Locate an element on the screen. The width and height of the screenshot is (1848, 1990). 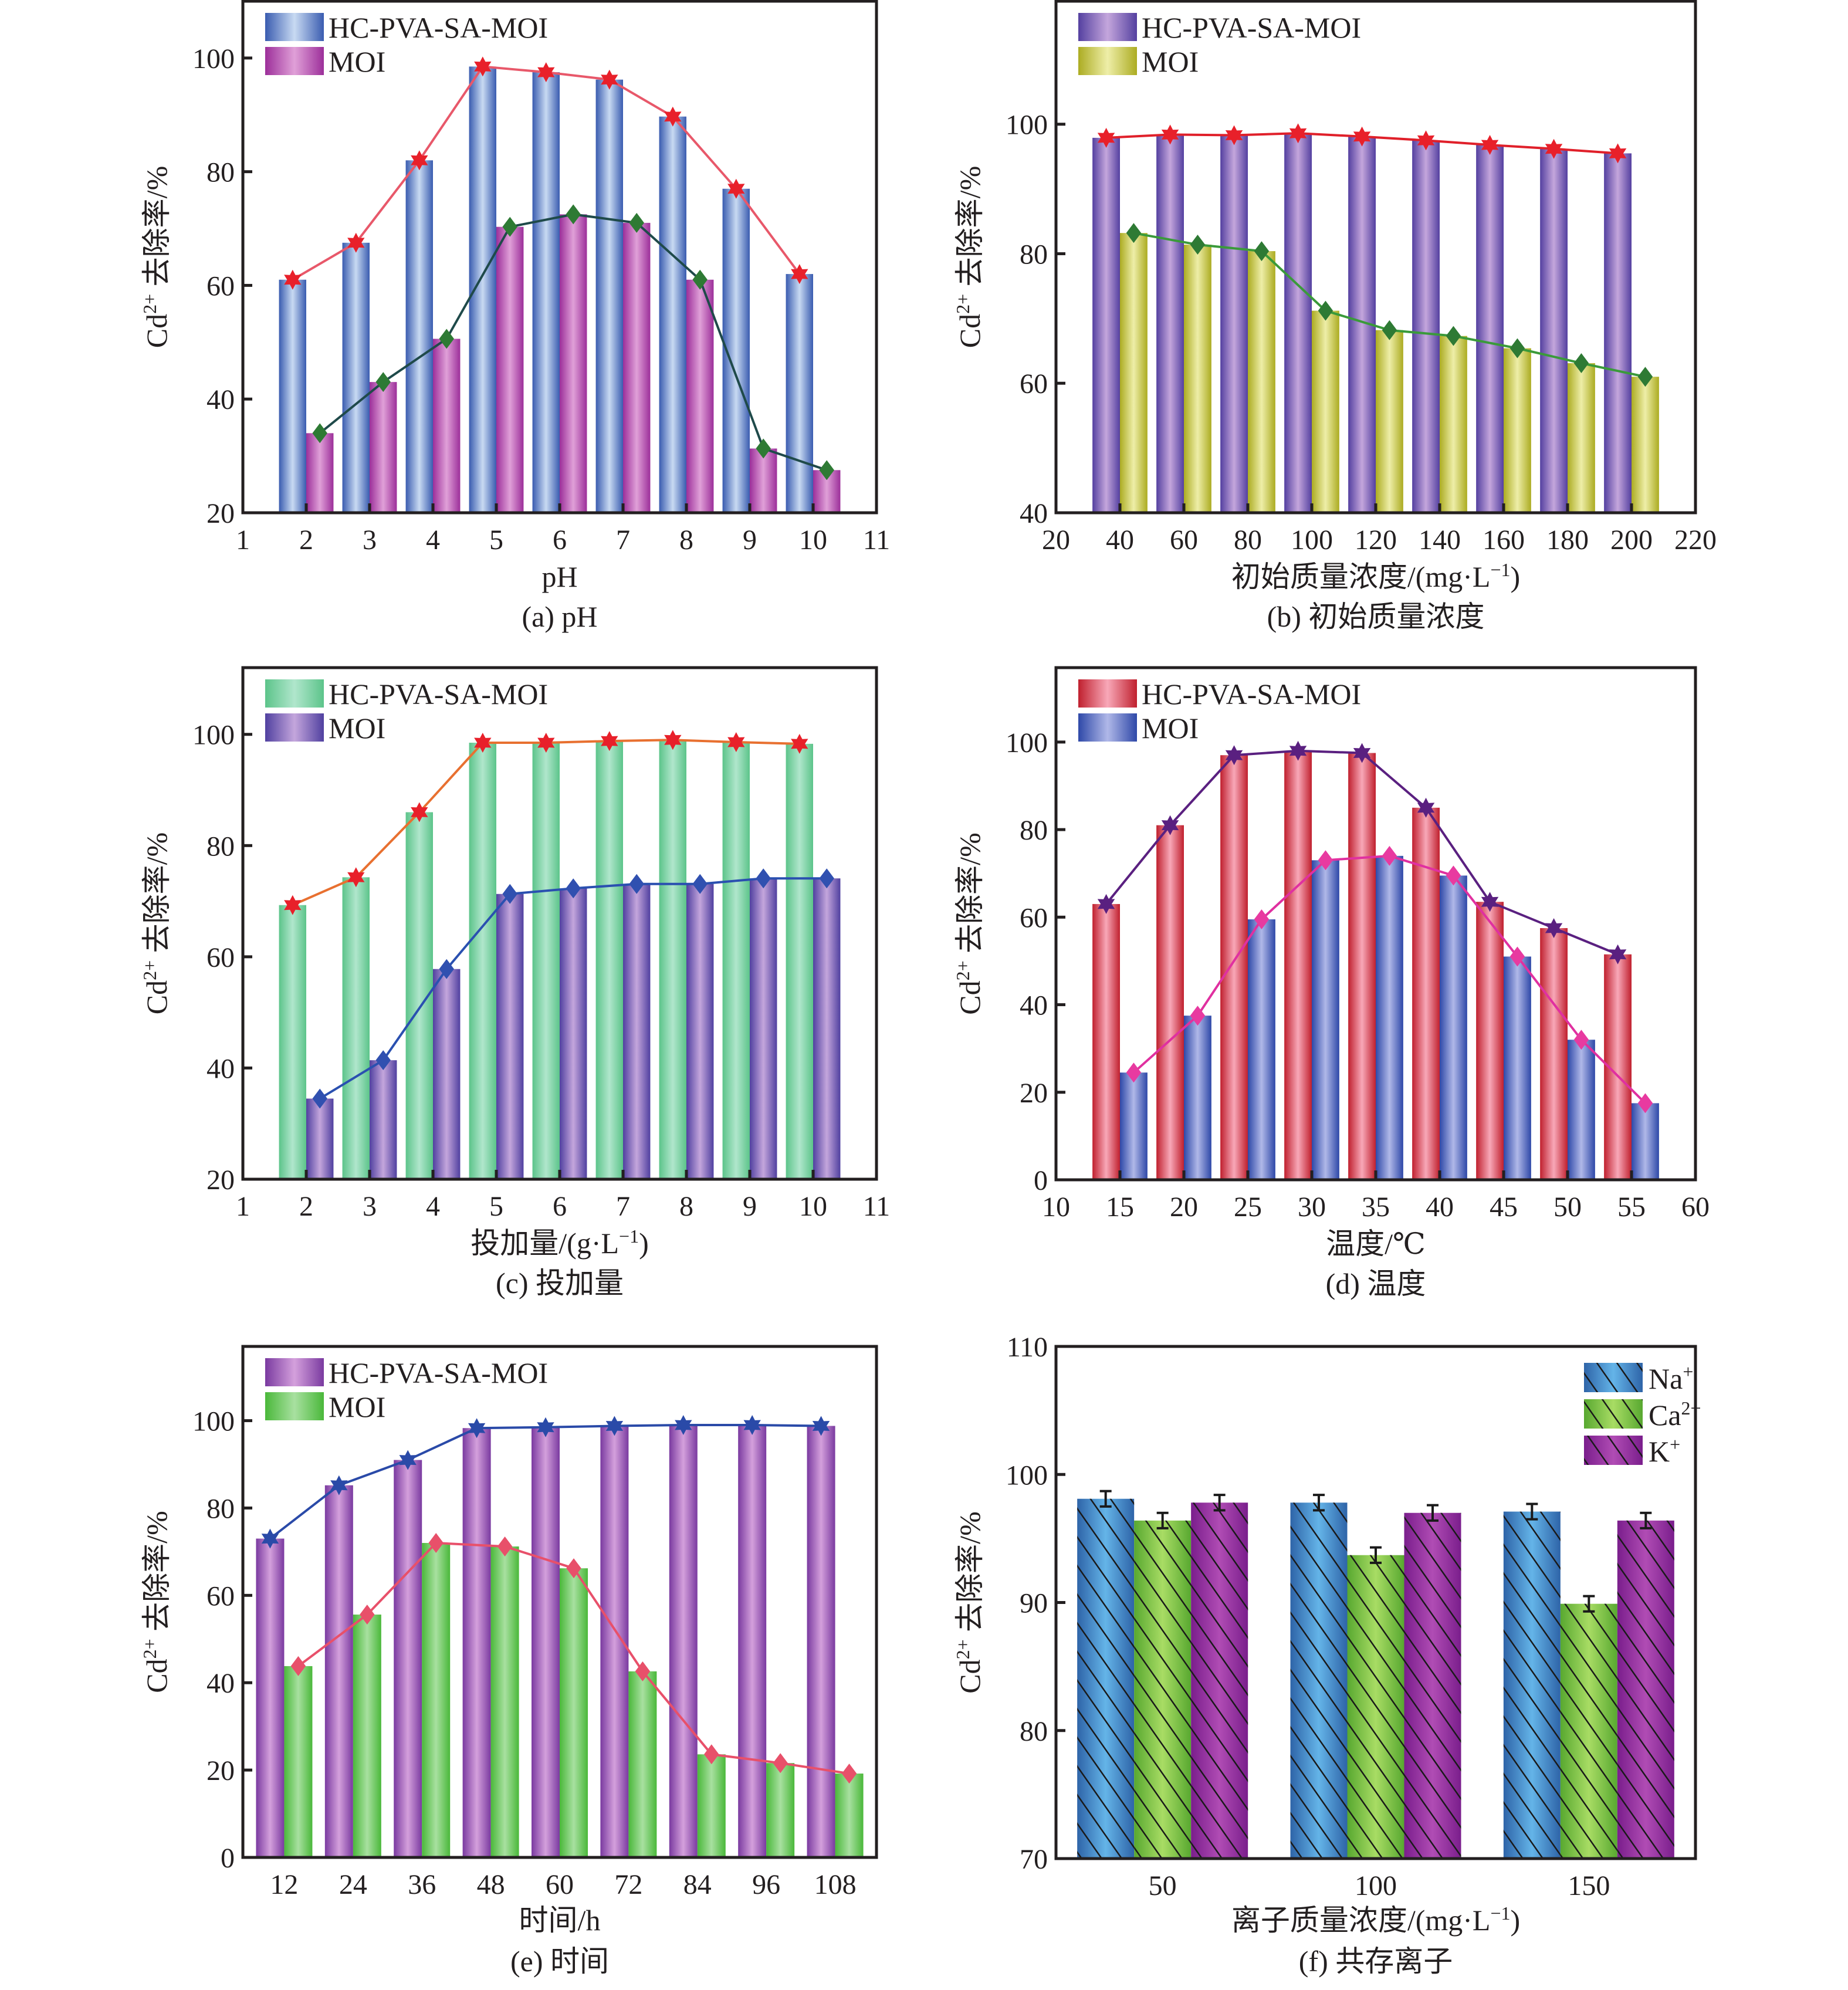
y-axis-label-c: Cd2+ 去除率/% is located at coordinates (156, 923).